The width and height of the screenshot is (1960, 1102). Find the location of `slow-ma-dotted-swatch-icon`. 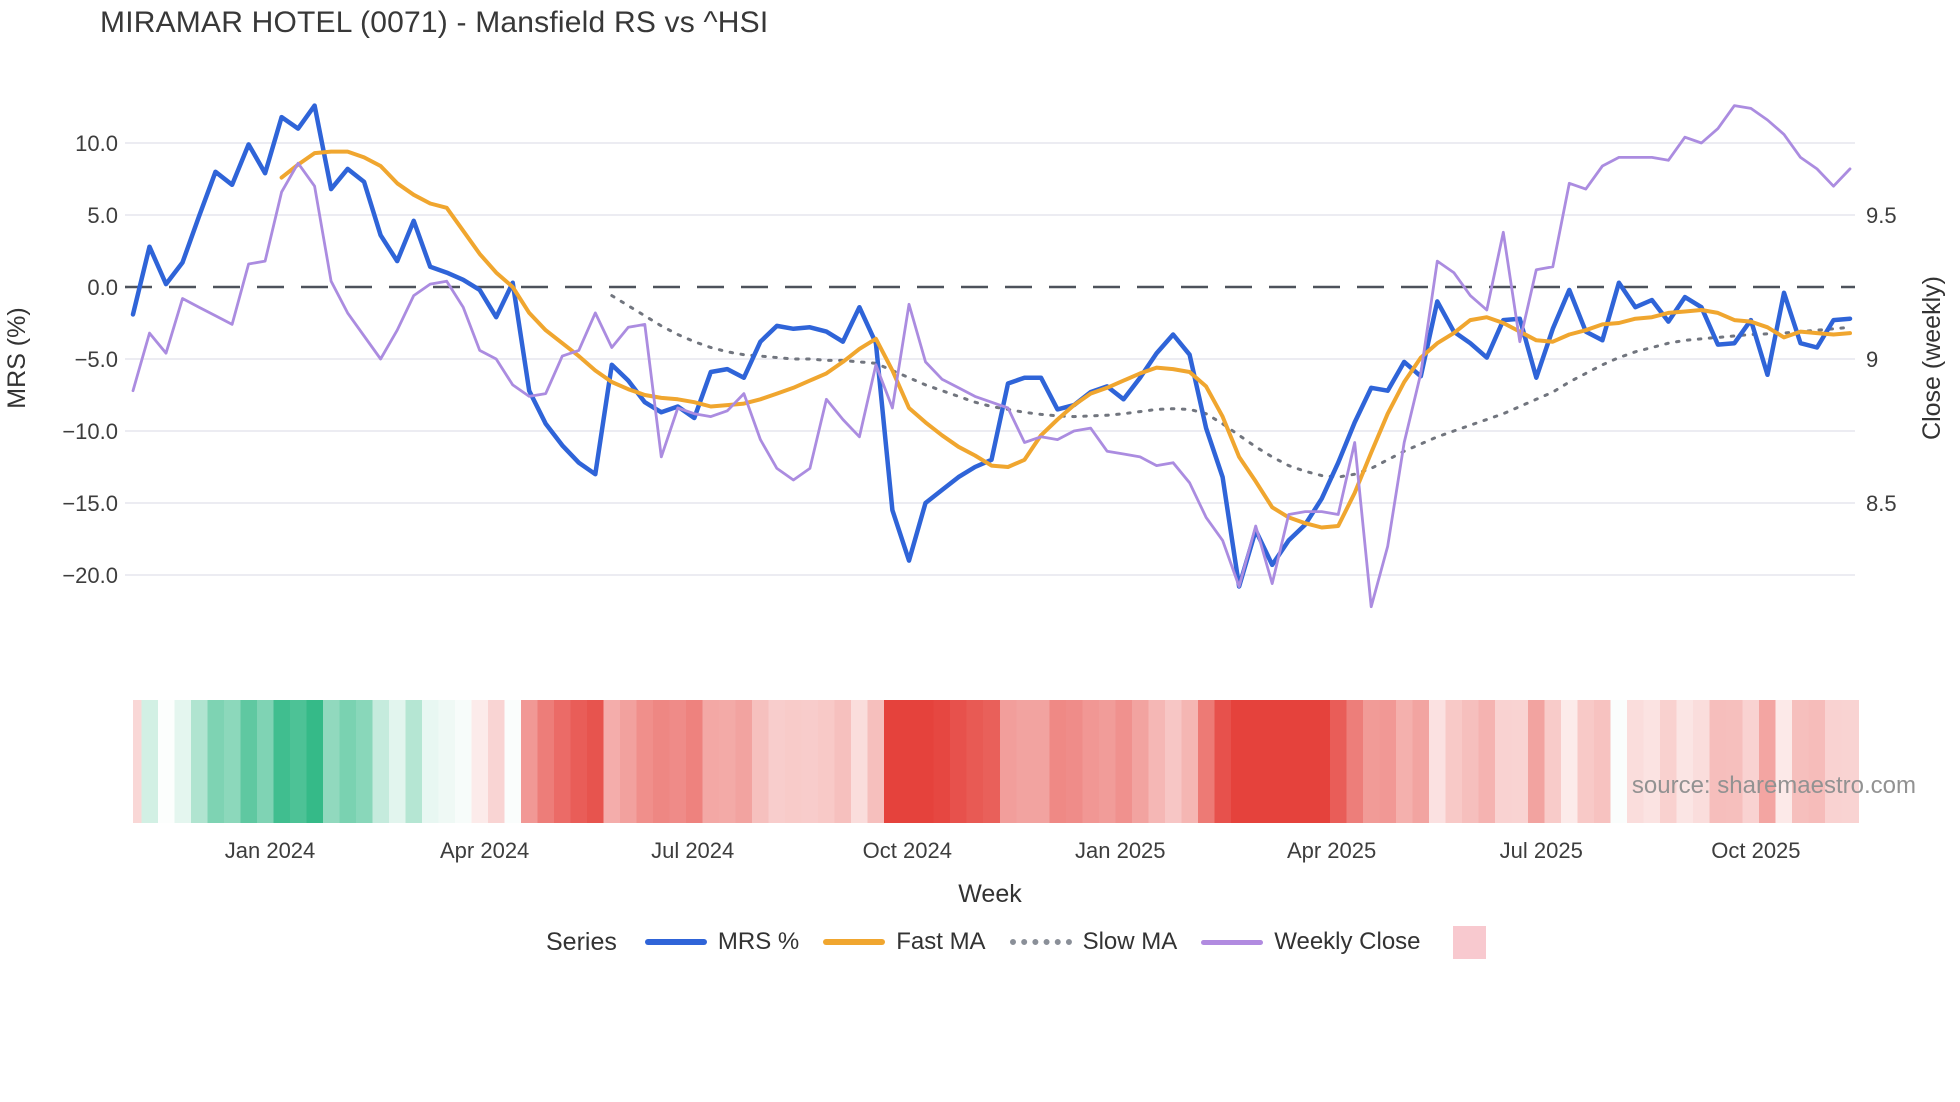

slow-ma-dotted-swatch-icon is located at coordinates (1040, 942).